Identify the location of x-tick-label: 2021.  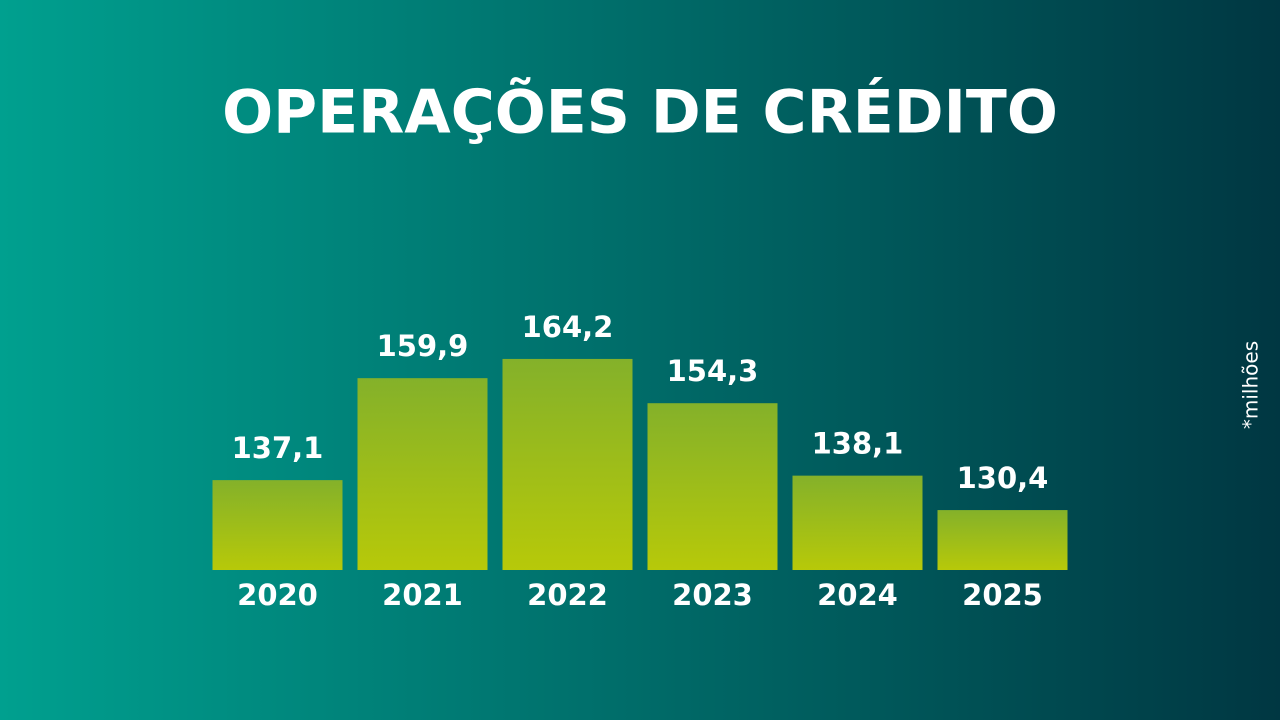
(422, 595).